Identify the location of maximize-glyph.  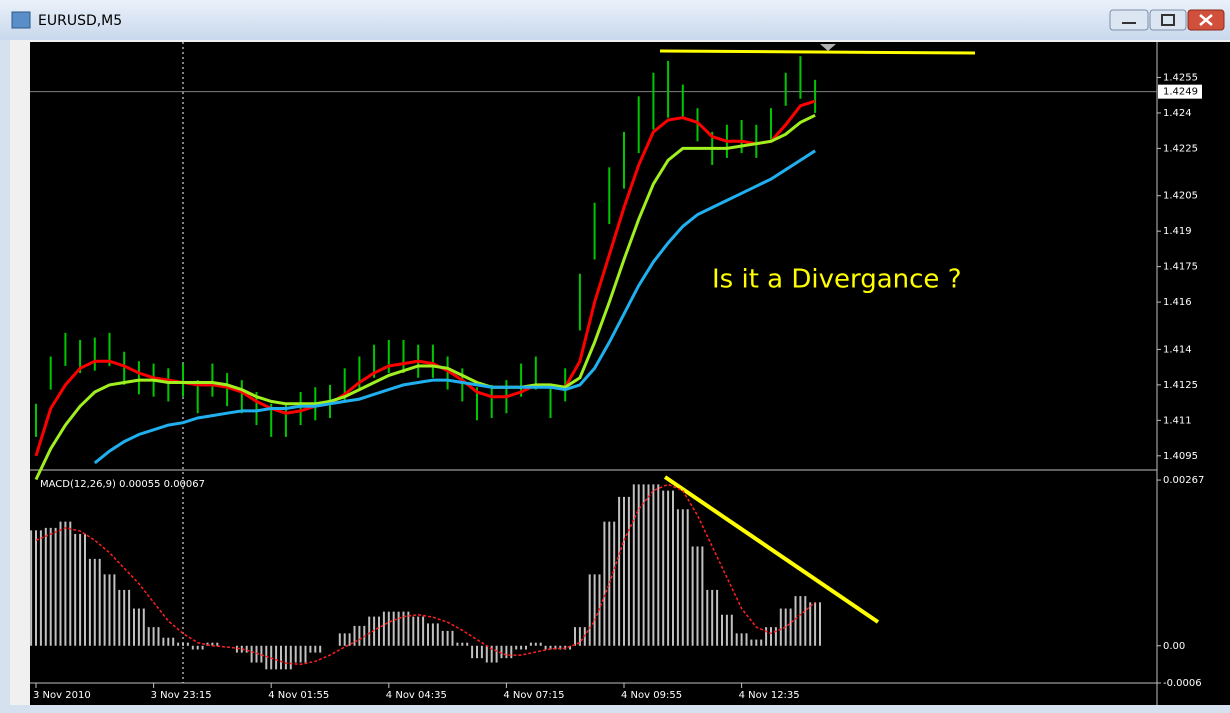
(1168, 20).